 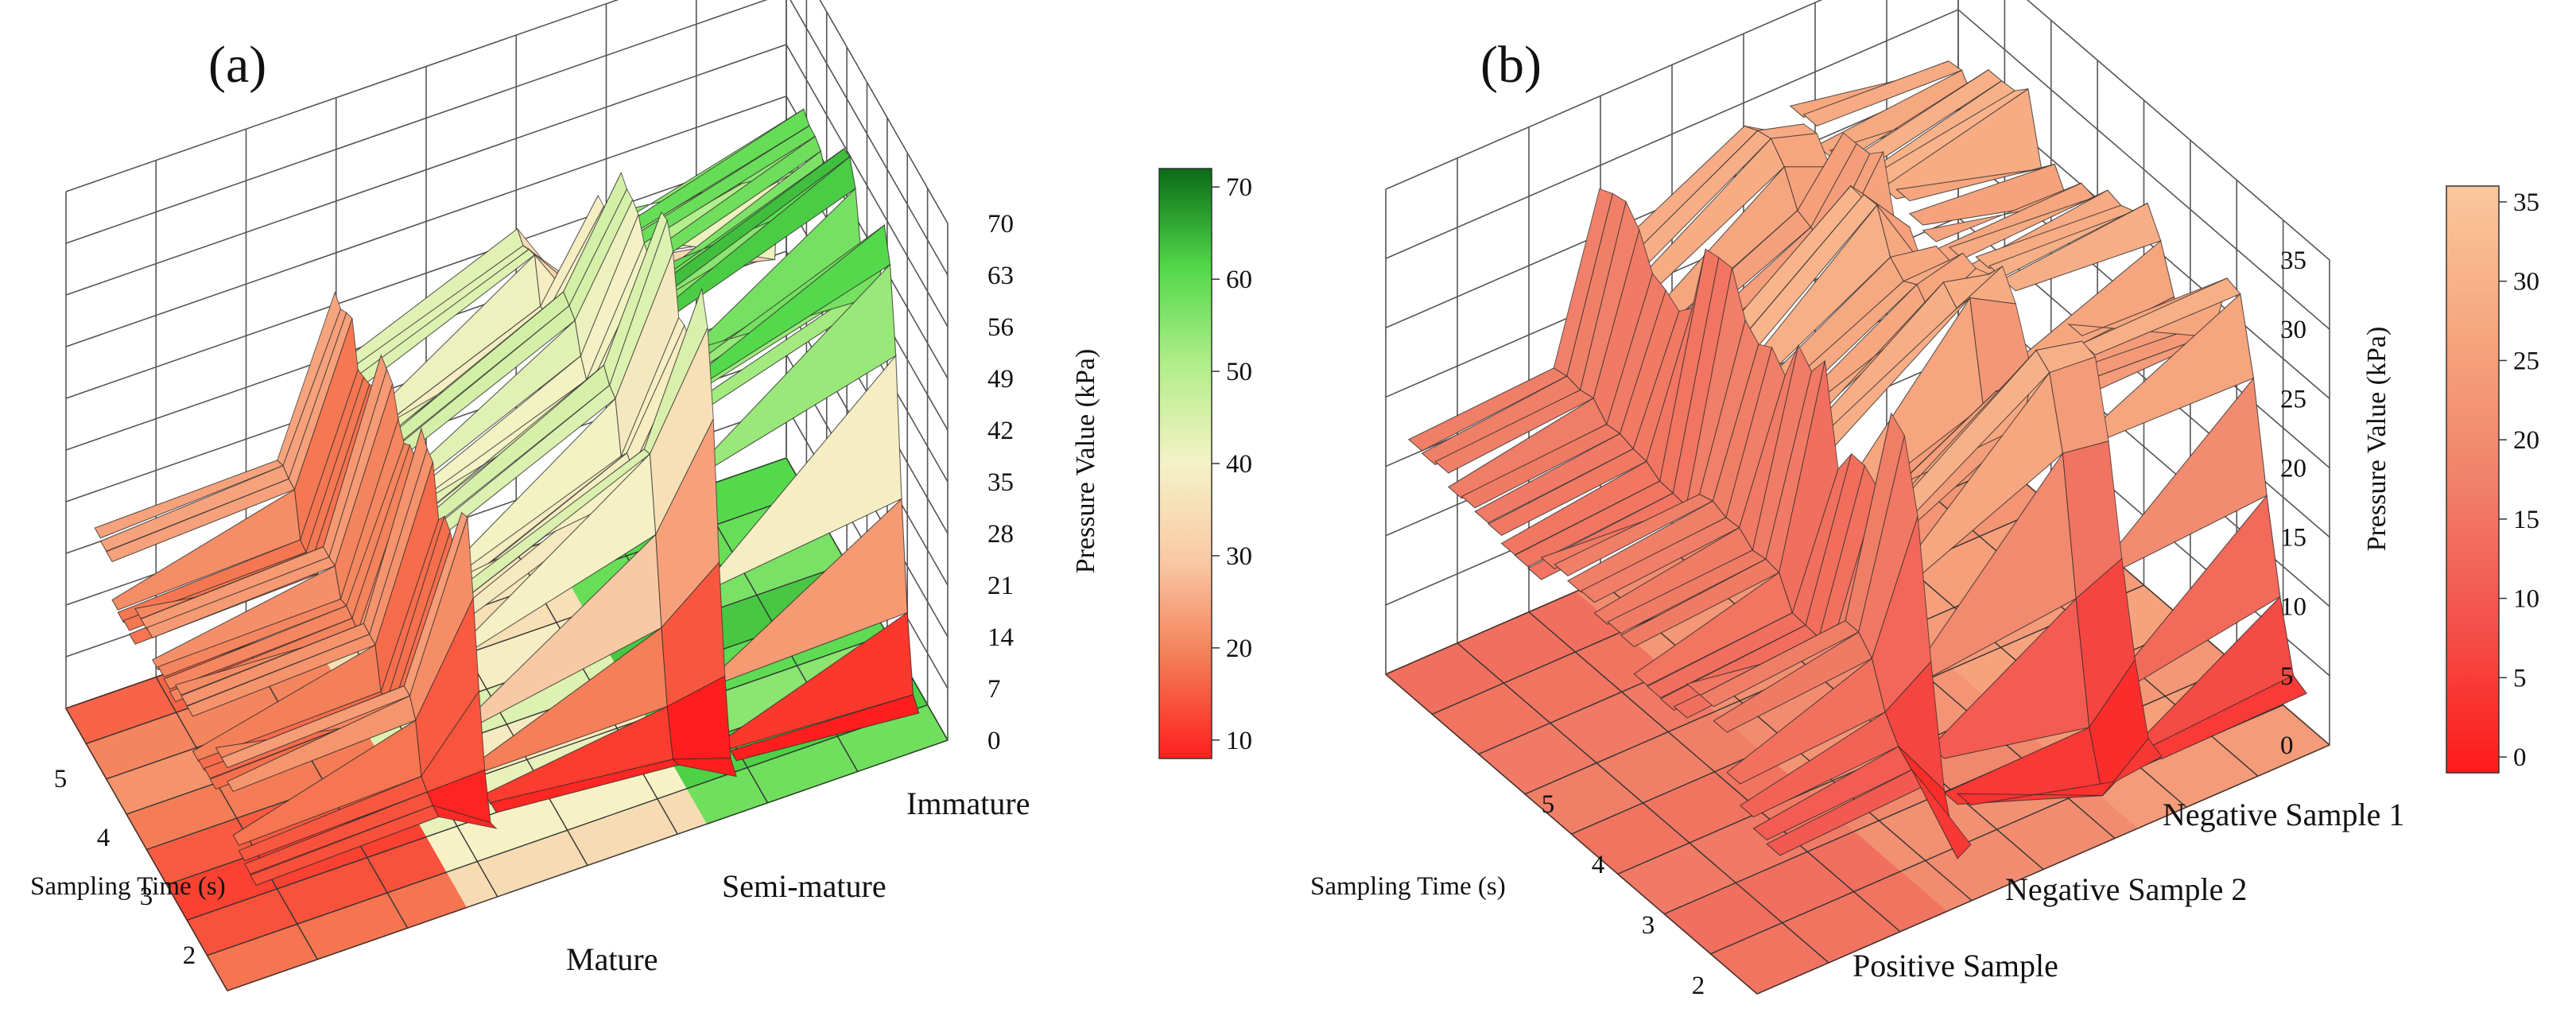 What do you see at coordinates (1001, 379) in the screenshot?
I see `z-tick-label: 49` at bounding box center [1001, 379].